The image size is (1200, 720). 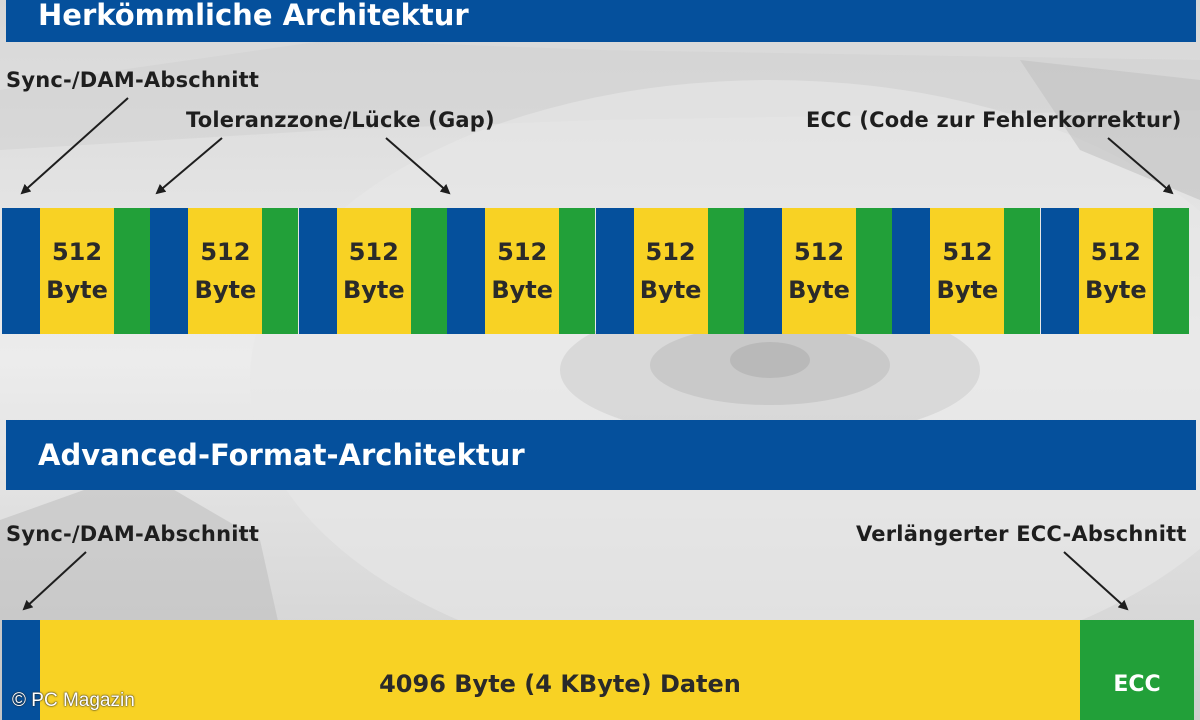 I want to click on advanced-sync-segment, so click(x=21, y=670).